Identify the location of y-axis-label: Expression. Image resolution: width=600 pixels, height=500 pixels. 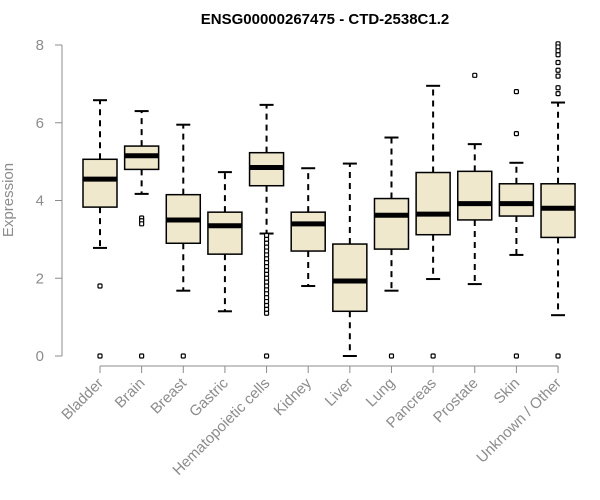
(8, 200).